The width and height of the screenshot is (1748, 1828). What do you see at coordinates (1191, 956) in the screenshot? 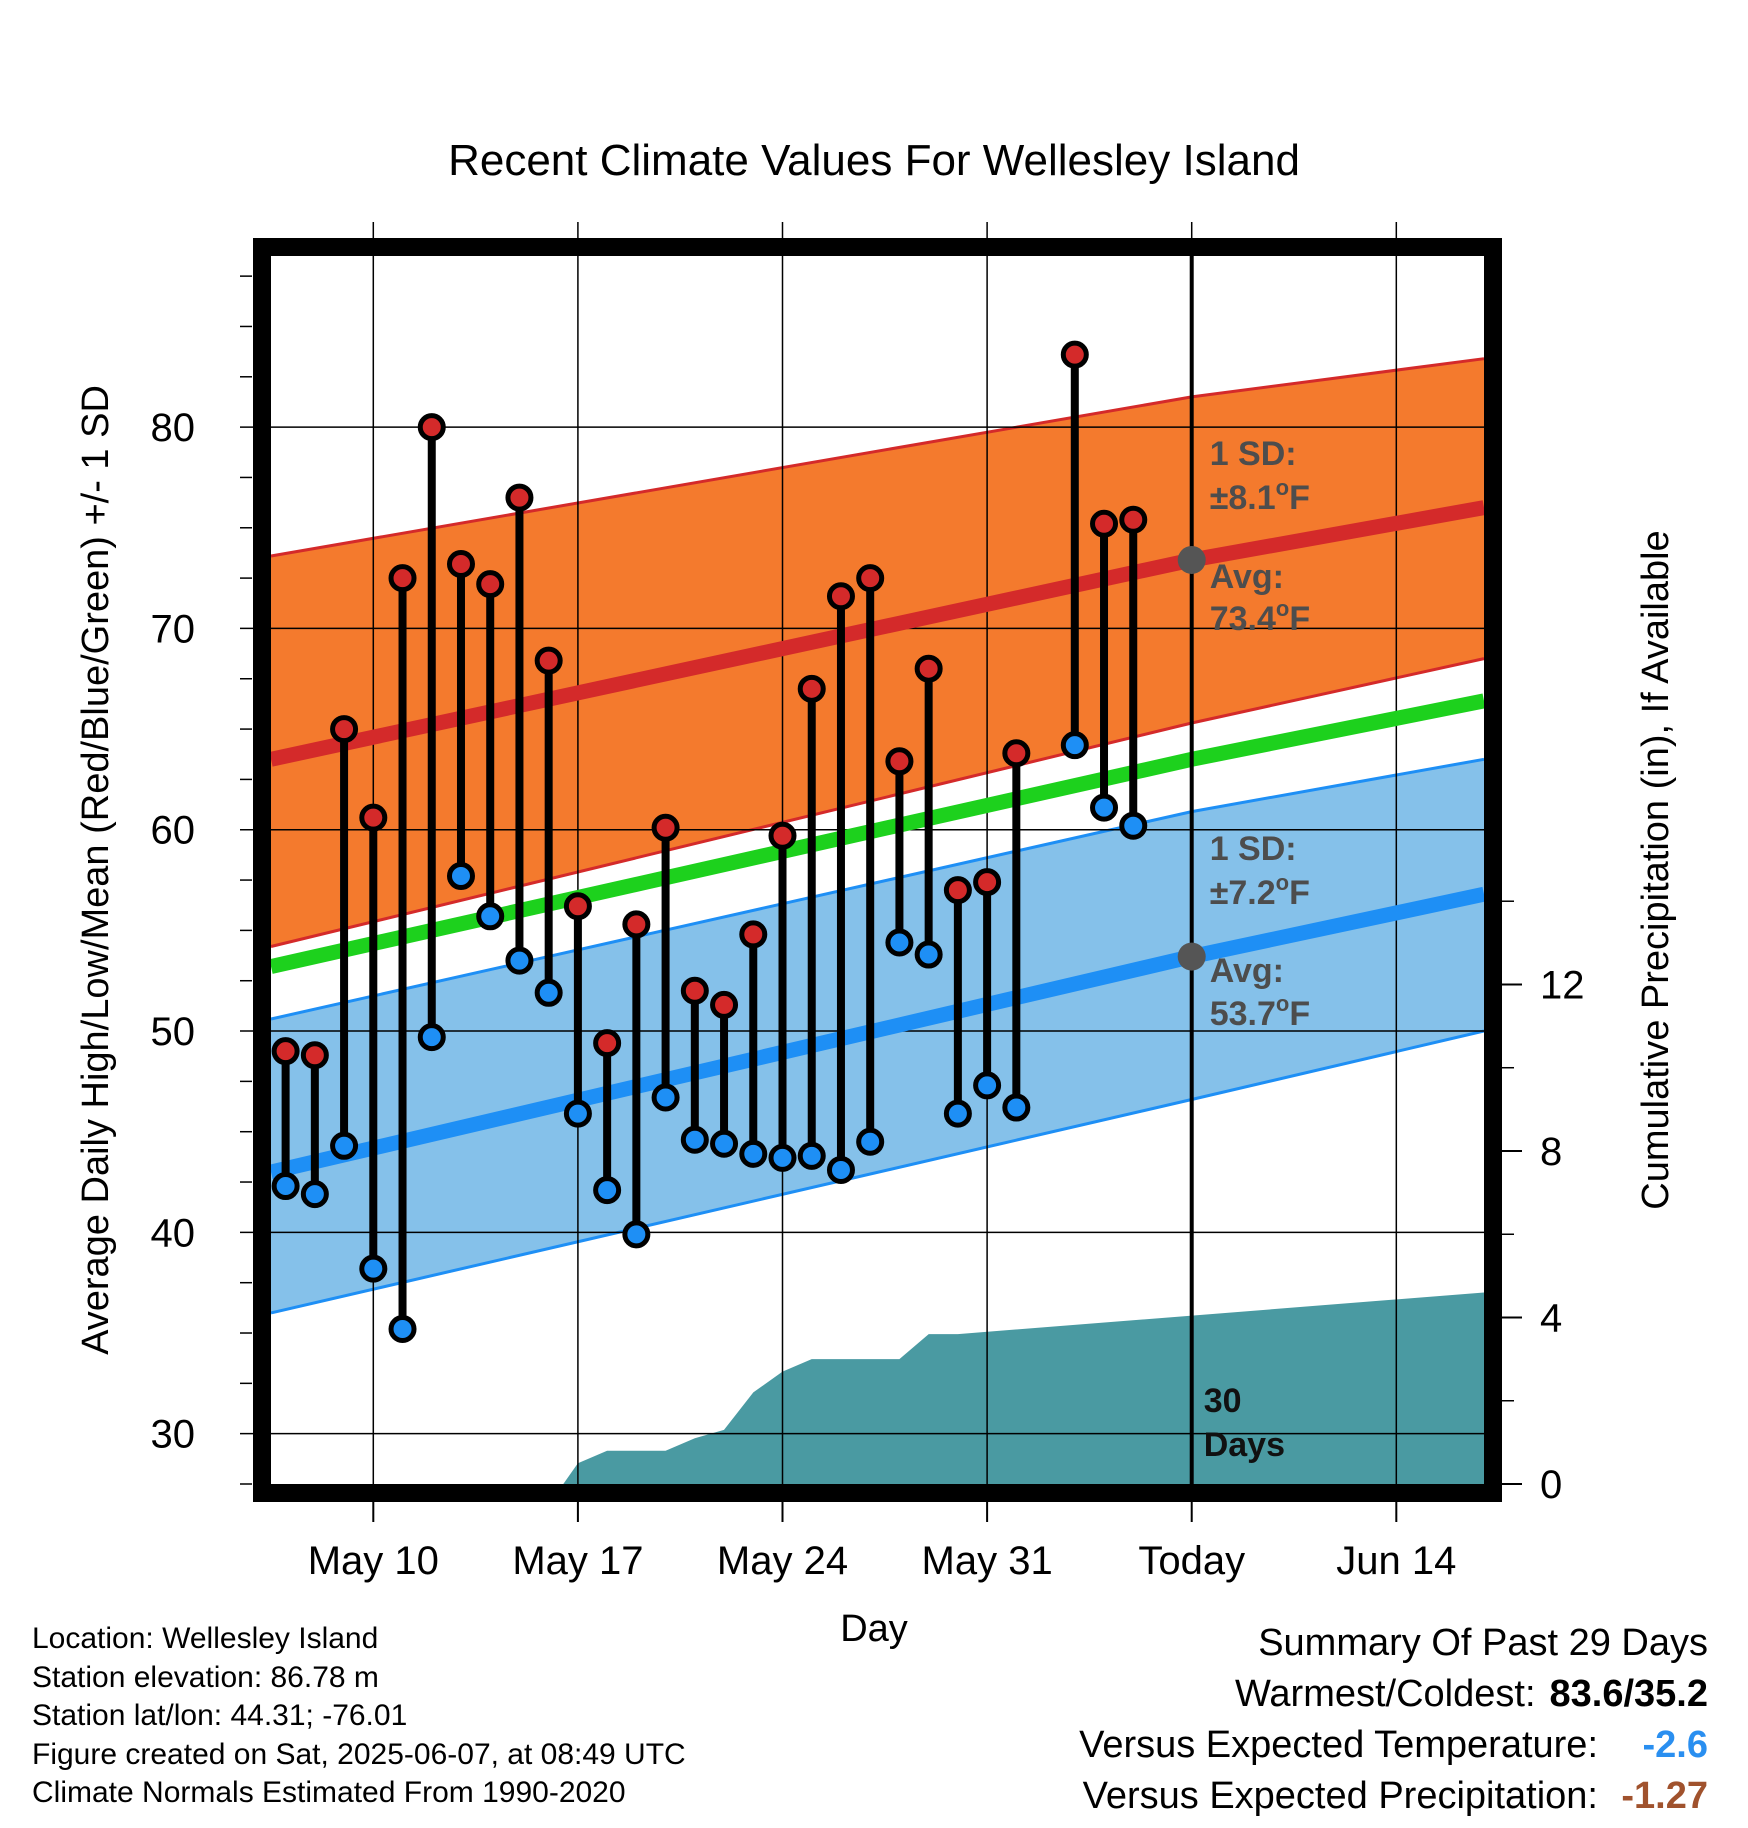
I see `low-avg-dot` at bounding box center [1191, 956].